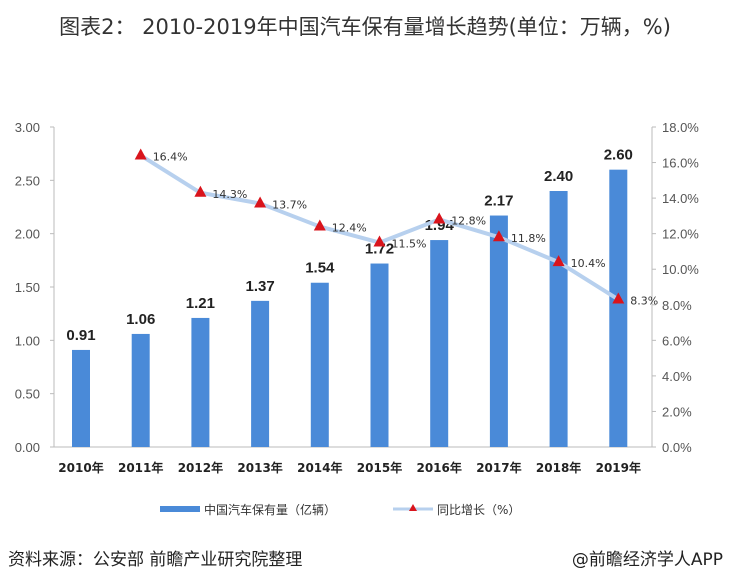 Image resolution: width=731 pixels, height=577 pixels. Describe the element at coordinates (180, 509) in the screenshot. I see `legend-bar-swatch` at that location.